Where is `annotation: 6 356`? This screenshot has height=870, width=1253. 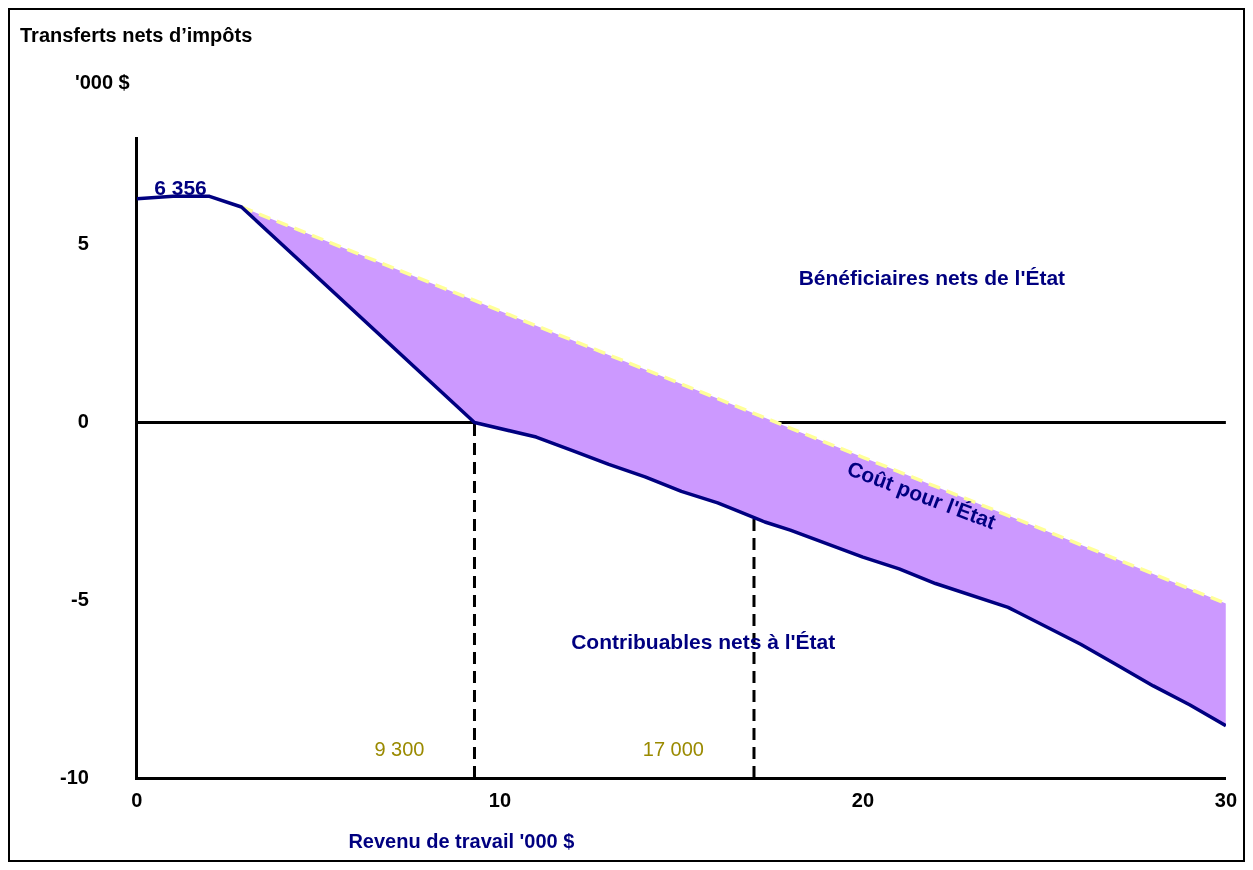 annotation: 6 356 is located at coordinates (180, 187).